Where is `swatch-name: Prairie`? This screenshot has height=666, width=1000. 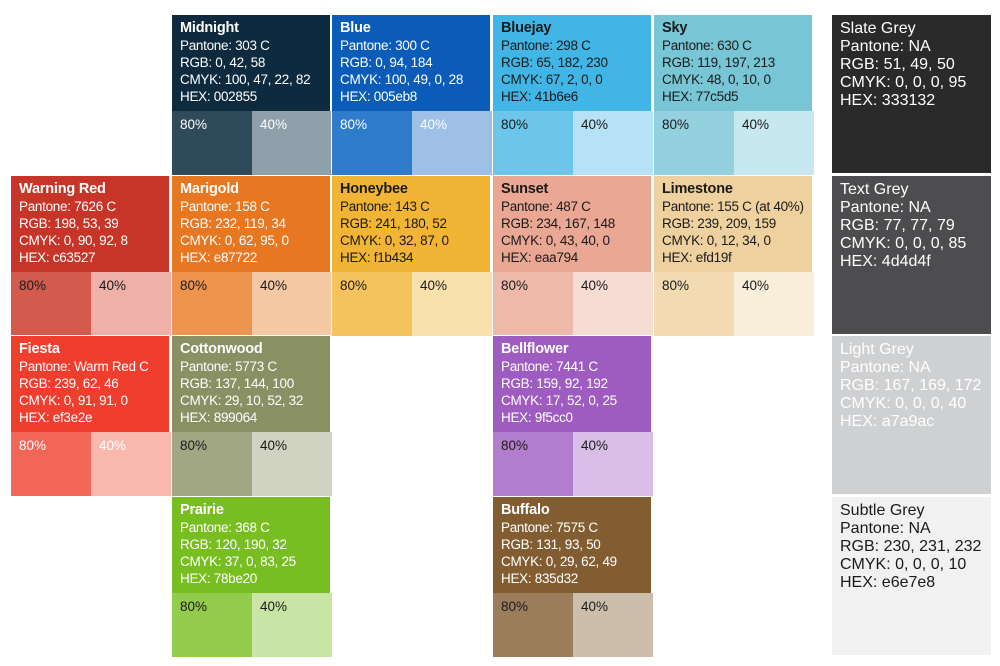 swatch-name: Prairie is located at coordinates (202, 510).